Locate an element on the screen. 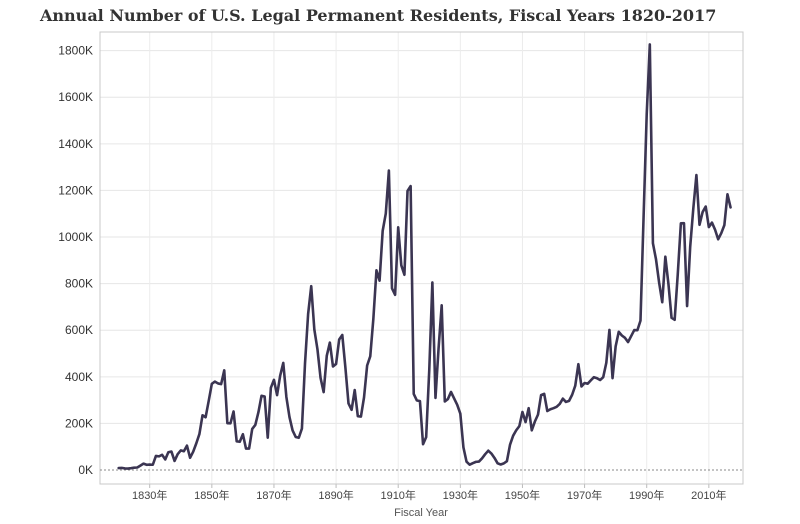 Image resolution: width=800 pixels, height=524 pixels. y-tick-label: 0K is located at coordinates (85, 470).